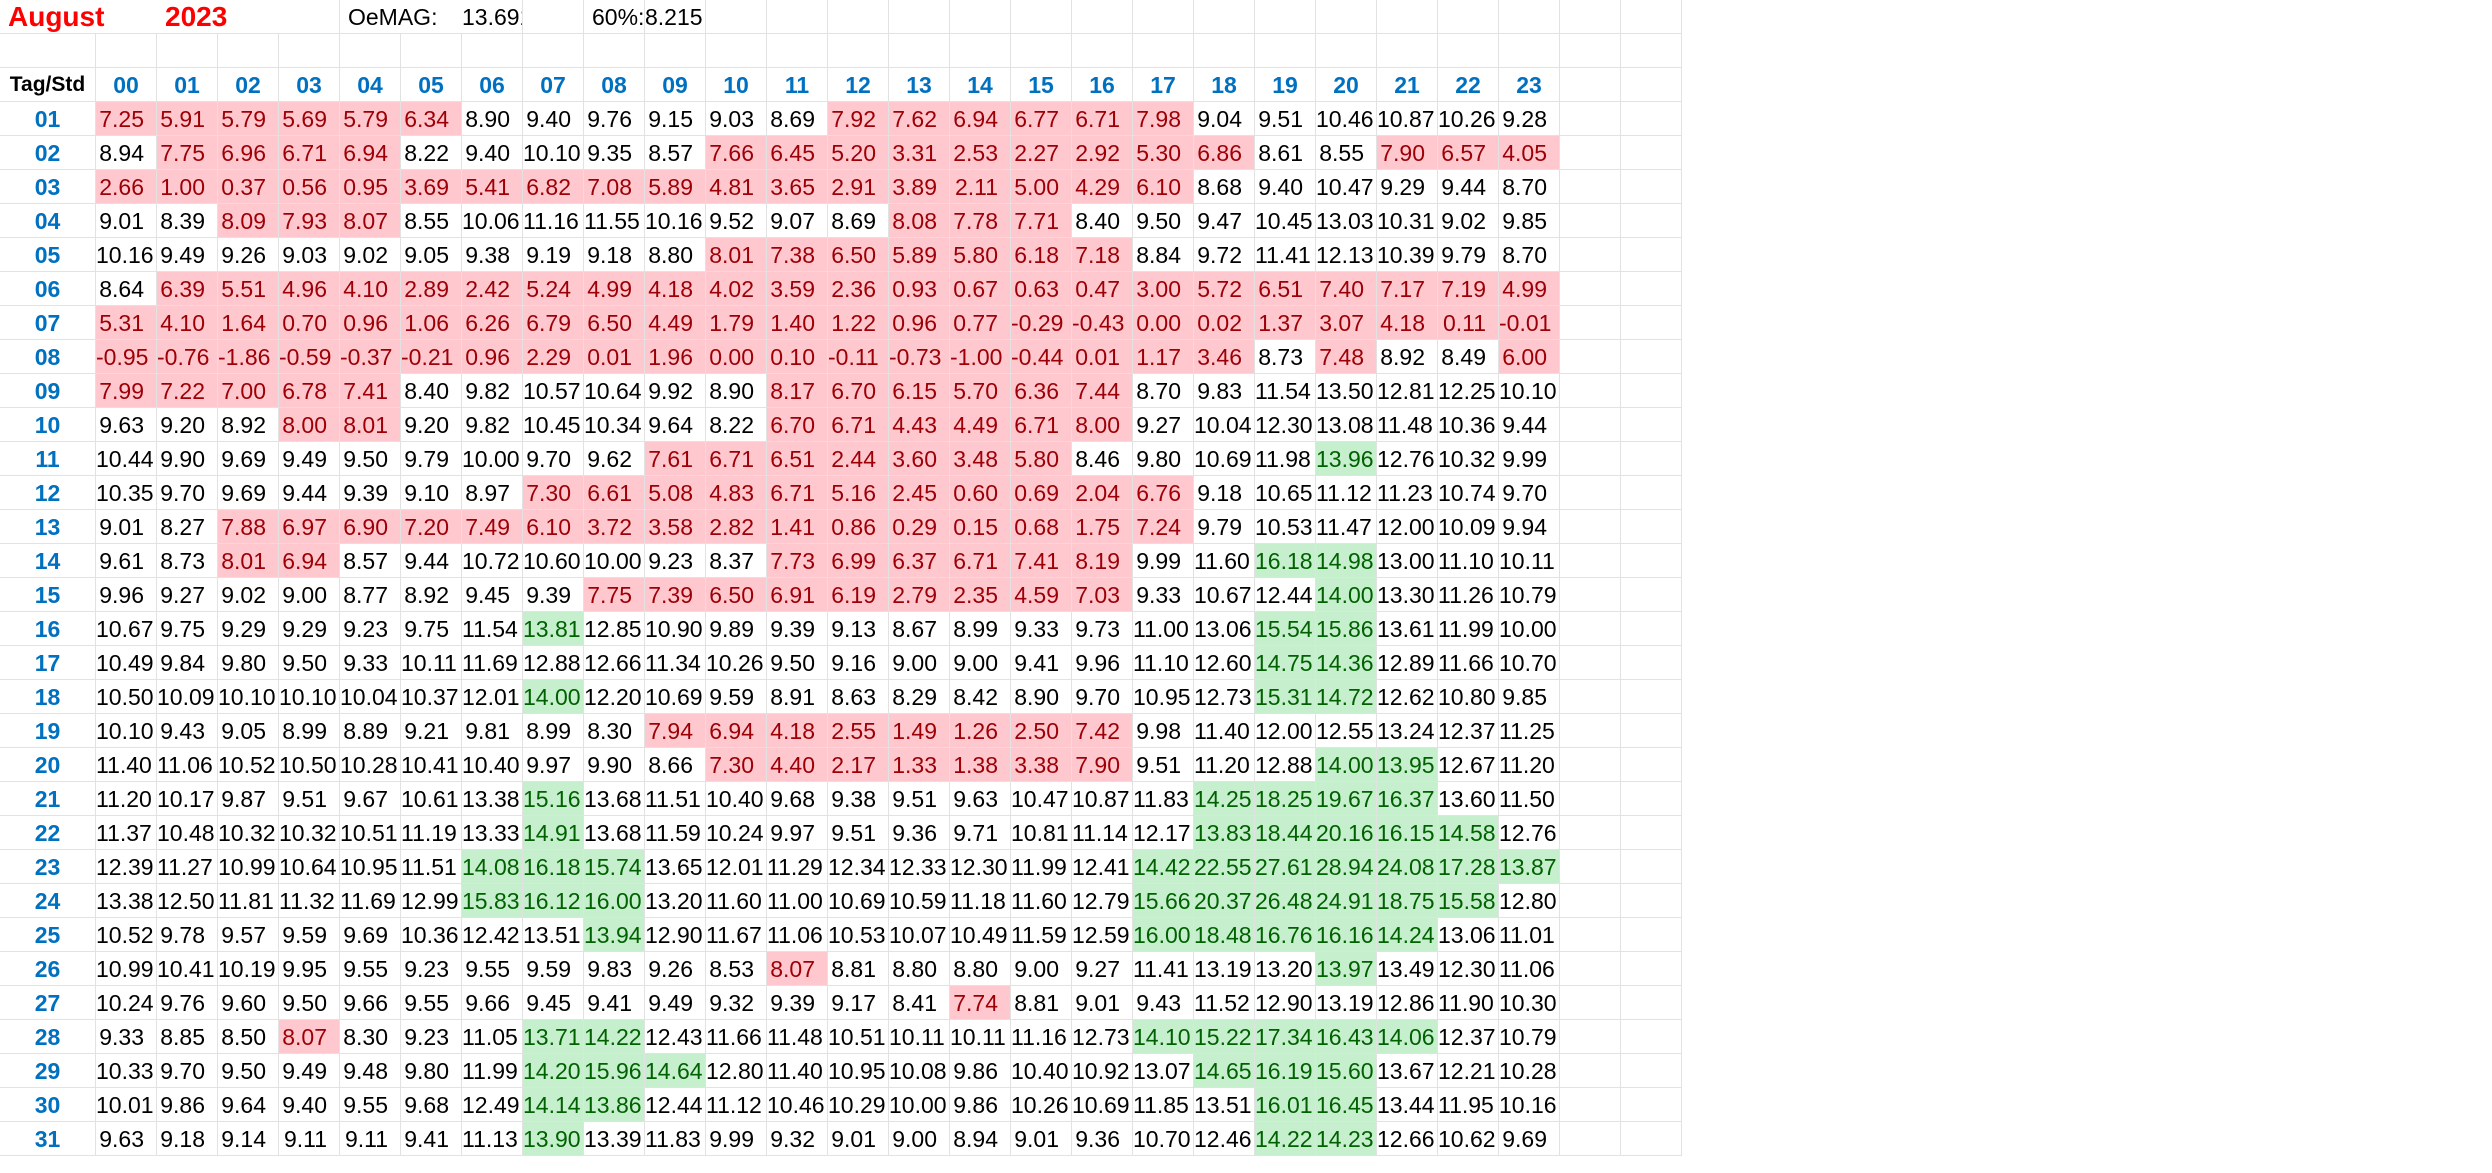 The height and width of the screenshot is (1173, 2492). I want to click on price-cell: 0.70, so click(309, 323).